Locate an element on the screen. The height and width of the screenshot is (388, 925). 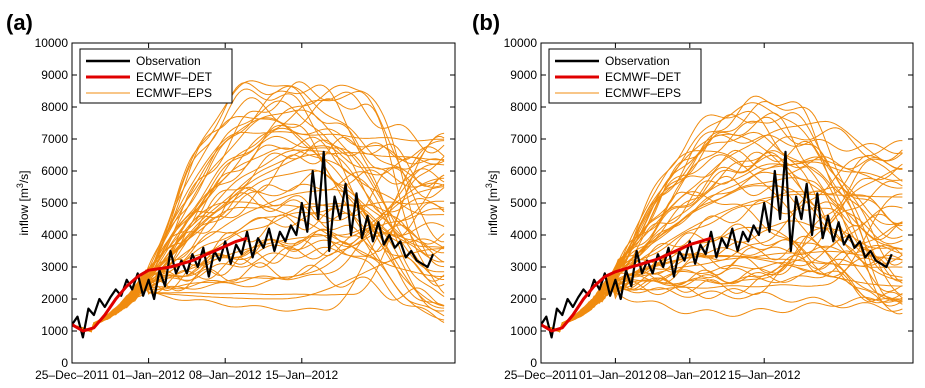
panel-label: (b) is located at coordinates (486, 22).